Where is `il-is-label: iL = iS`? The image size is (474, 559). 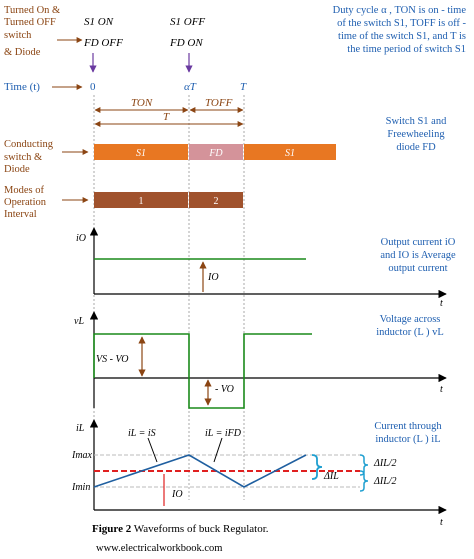
il-is-label: iL = iS is located at coordinates (142, 433).